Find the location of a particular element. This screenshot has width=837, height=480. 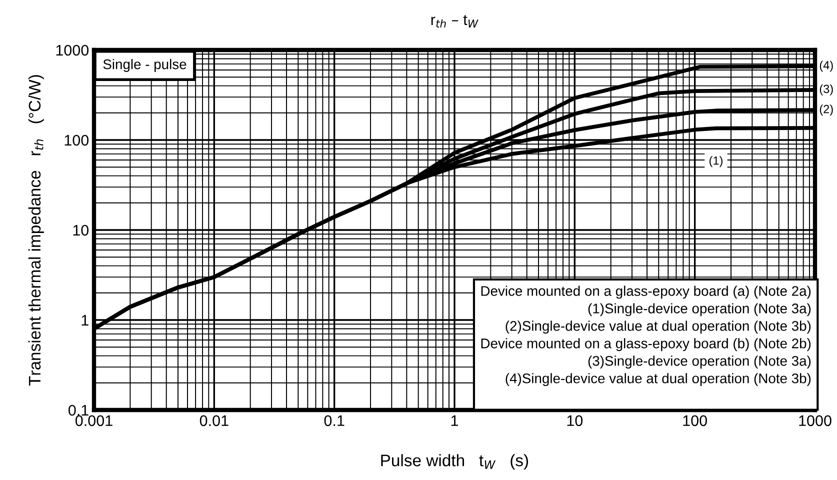

x-tick-label: 10 is located at coordinates (575, 420).